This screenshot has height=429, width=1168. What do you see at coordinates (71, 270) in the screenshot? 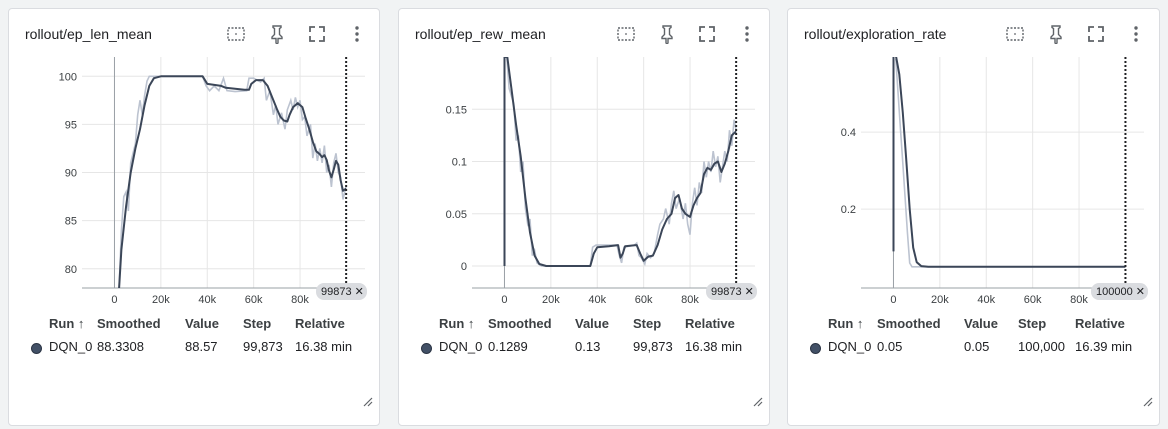
I see `y-tick-label: 80` at bounding box center [71, 270].